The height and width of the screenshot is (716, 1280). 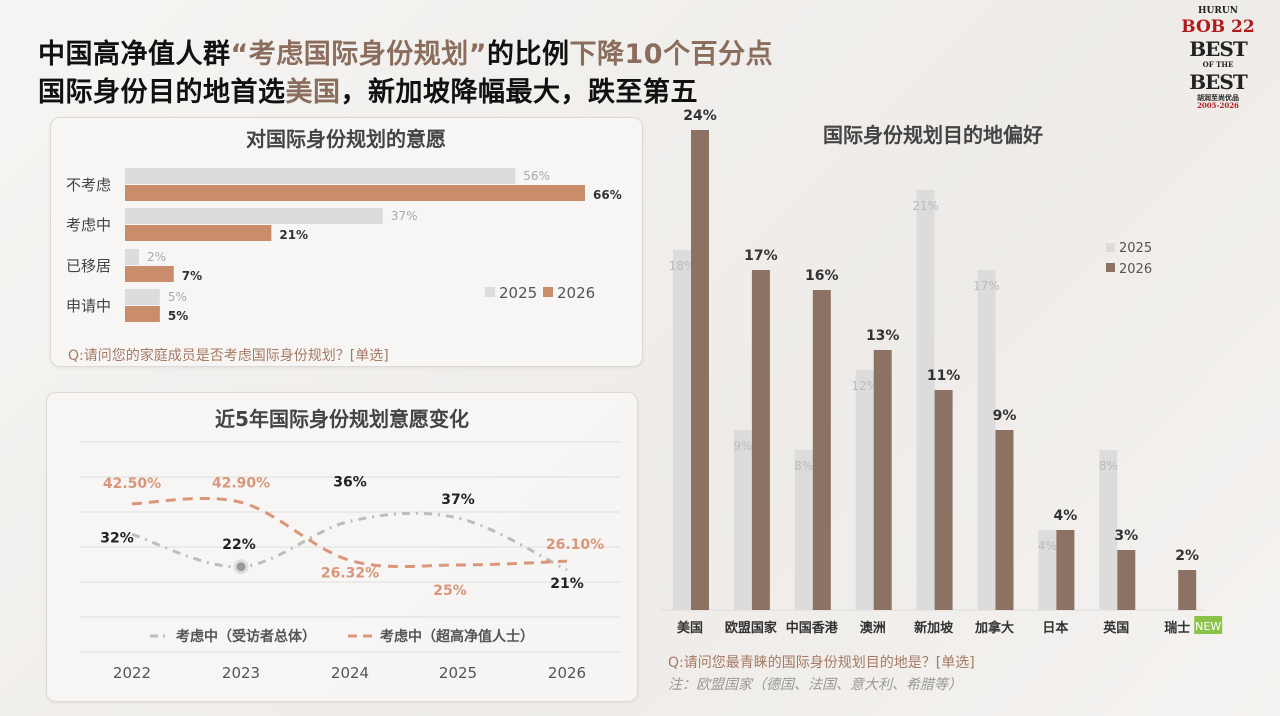 What do you see at coordinates (742, 446) in the screenshot?
I see `chart3-label-2025: 9%` at bounding box center [742, 446].